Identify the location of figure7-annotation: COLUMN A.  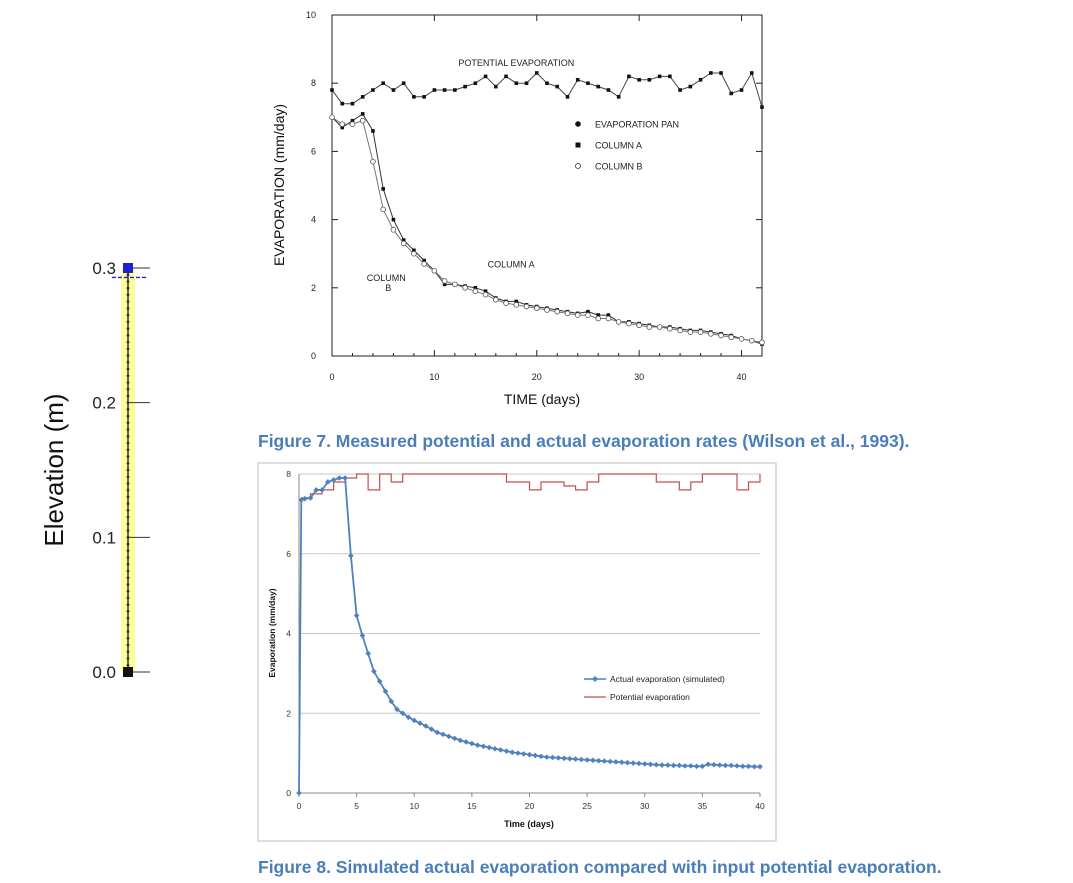
(511, 264).